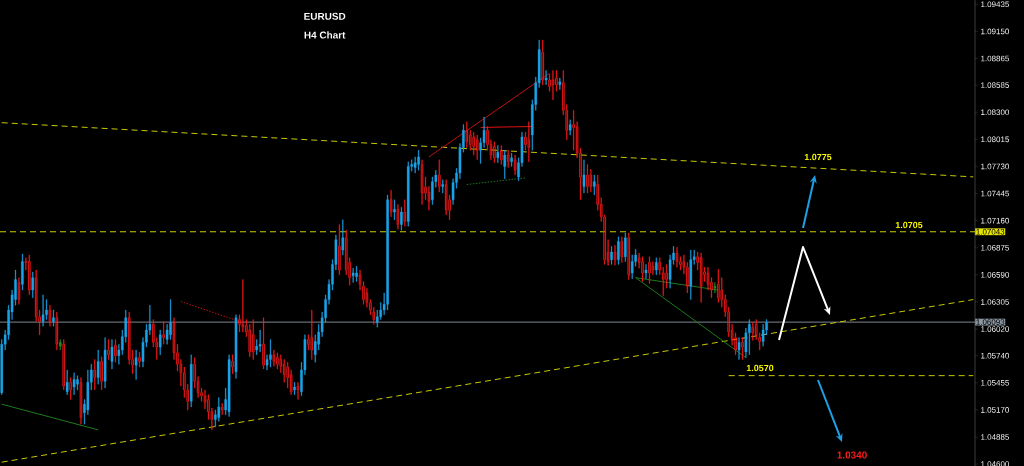 The image size is (1024, 466). Describe the element at coordinates (852, 455) in the screenshot. I see `annotation: 1.0340` at that location.